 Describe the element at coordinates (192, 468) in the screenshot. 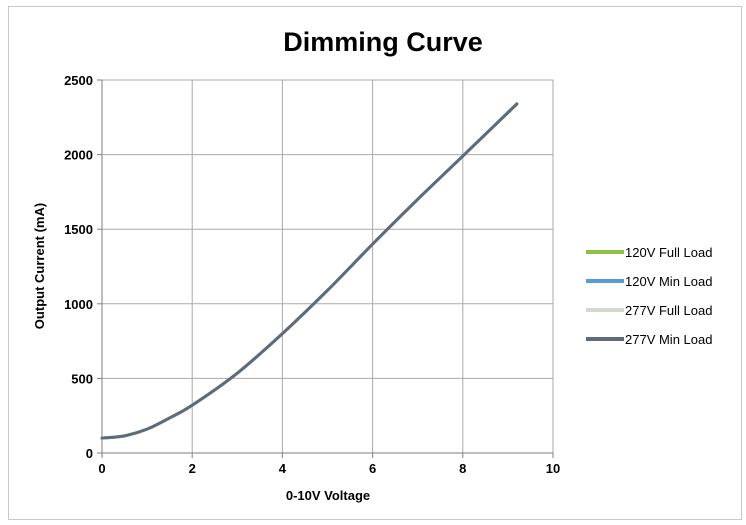

I see `x-tick-label: 2` at that location.